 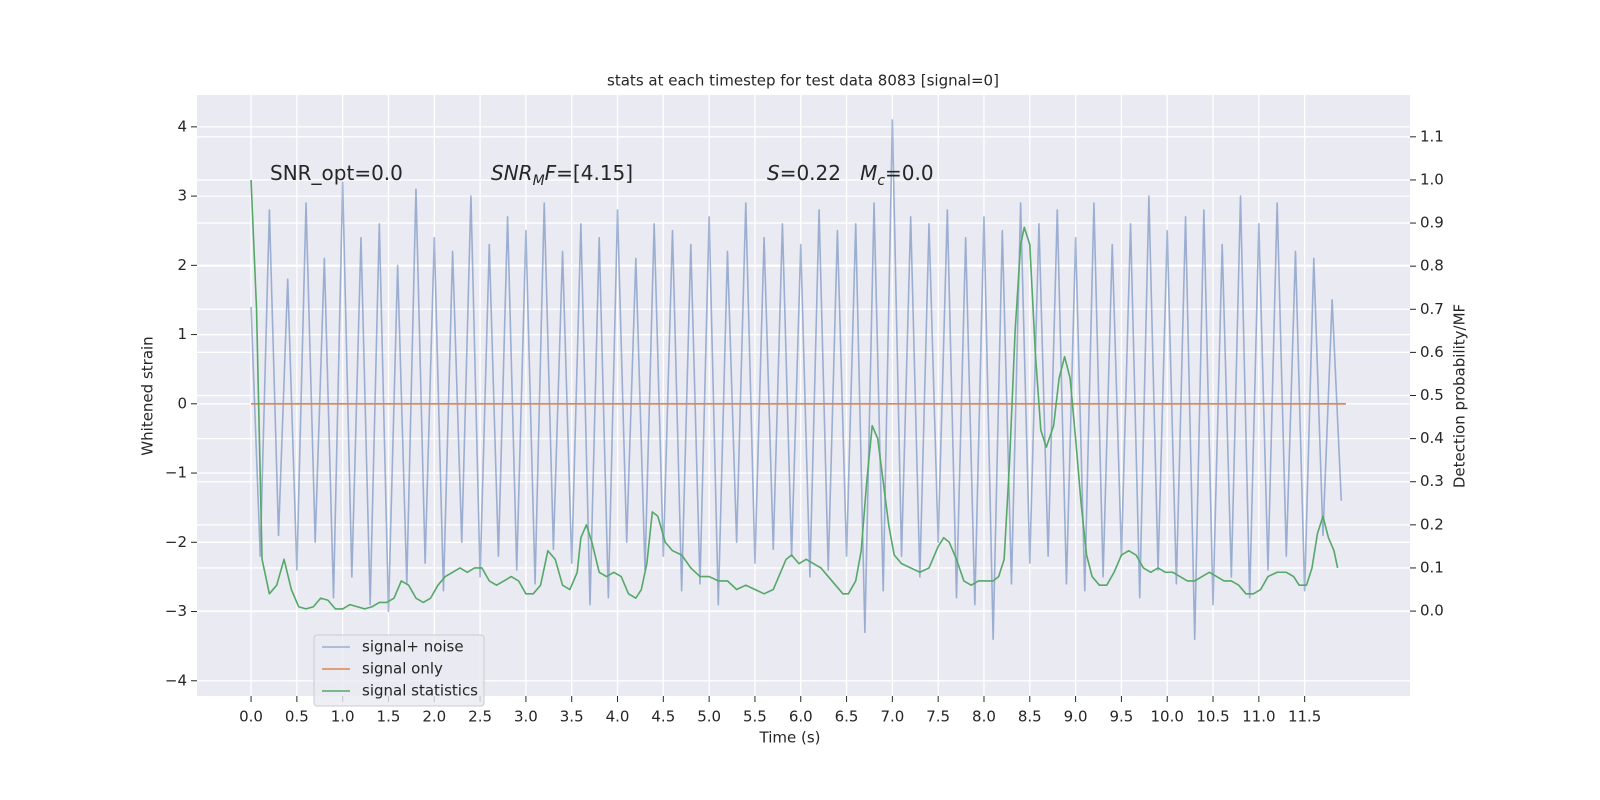 What do you see at coordinates (1121, 717) in the screenshot?
I see `x-tick-label: 9.5` at bounding box center [1121, 717].